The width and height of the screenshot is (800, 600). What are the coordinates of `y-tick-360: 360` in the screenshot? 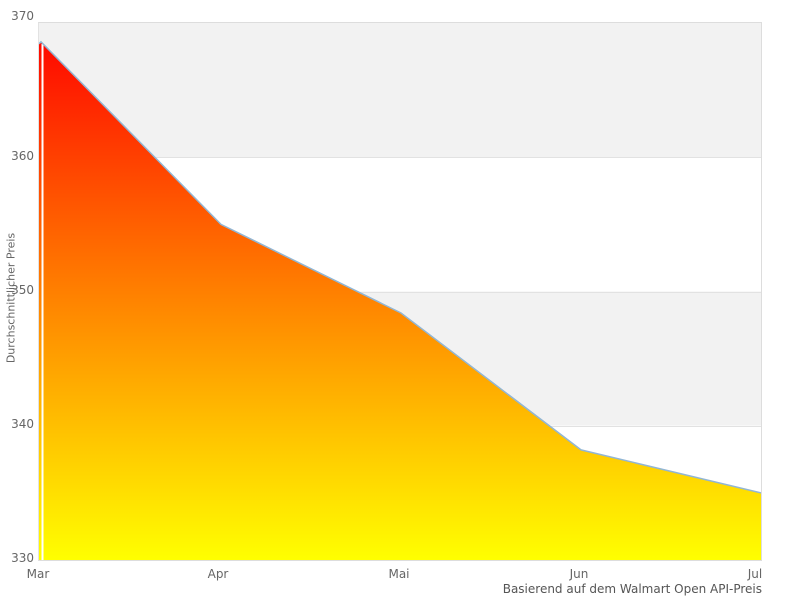 It's located at (22, 156).